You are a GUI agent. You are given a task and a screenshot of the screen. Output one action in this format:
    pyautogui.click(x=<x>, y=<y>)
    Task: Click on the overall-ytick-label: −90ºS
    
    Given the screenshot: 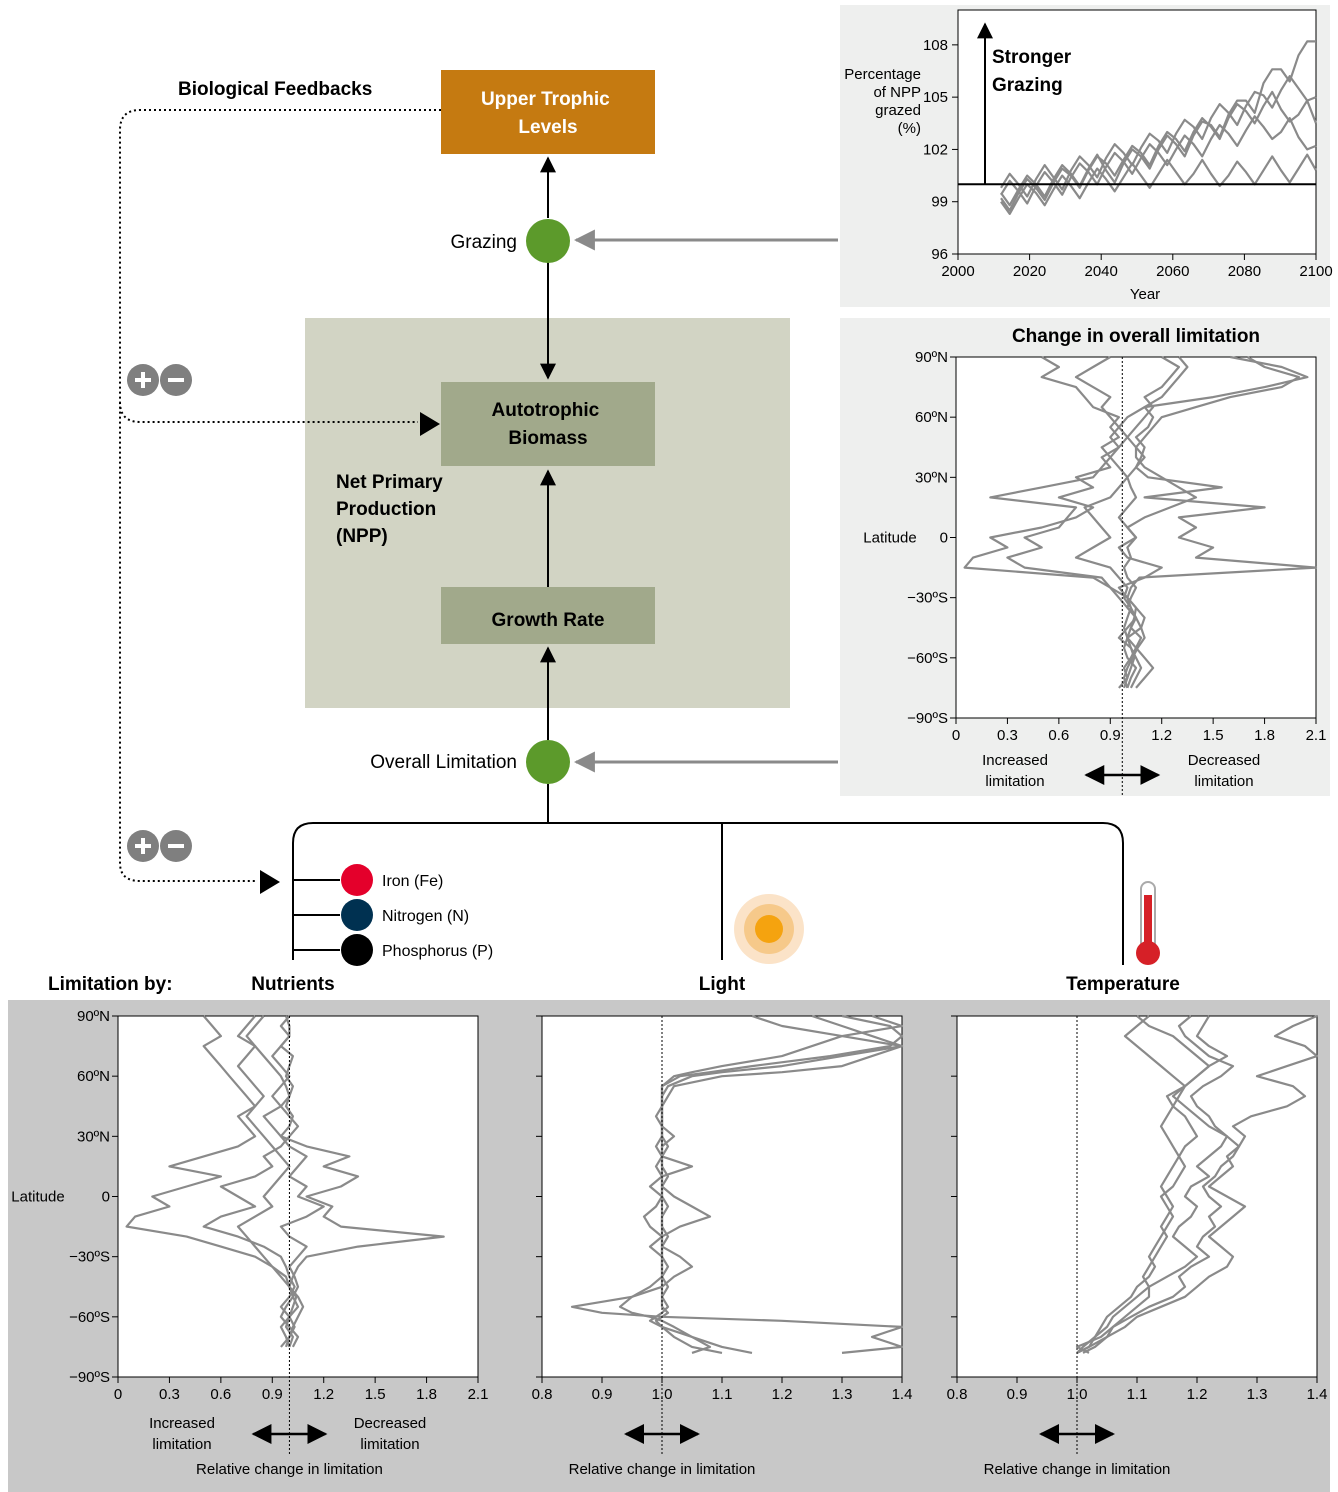 What is the action you would take?
    pyautogui.click(x=927, y=718)
    